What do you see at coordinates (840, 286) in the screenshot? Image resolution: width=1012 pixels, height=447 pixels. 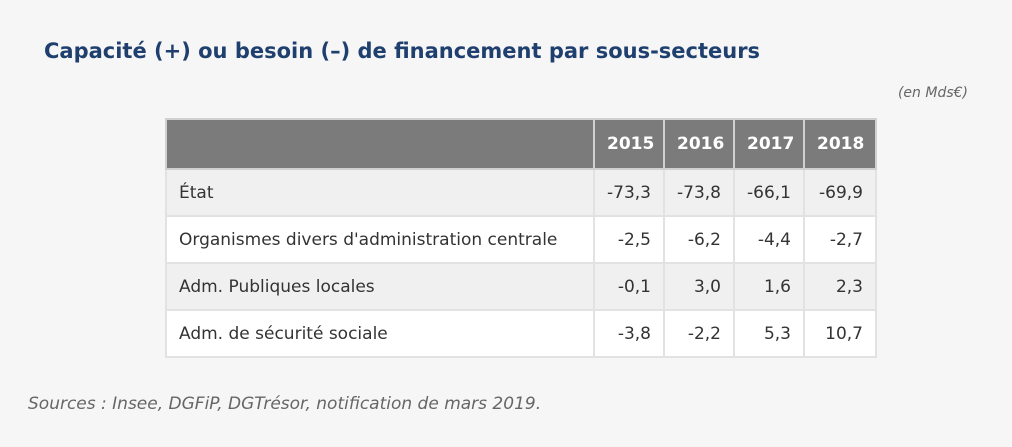 I see `table-cell: 2,3` at bounding box center [840, 286].